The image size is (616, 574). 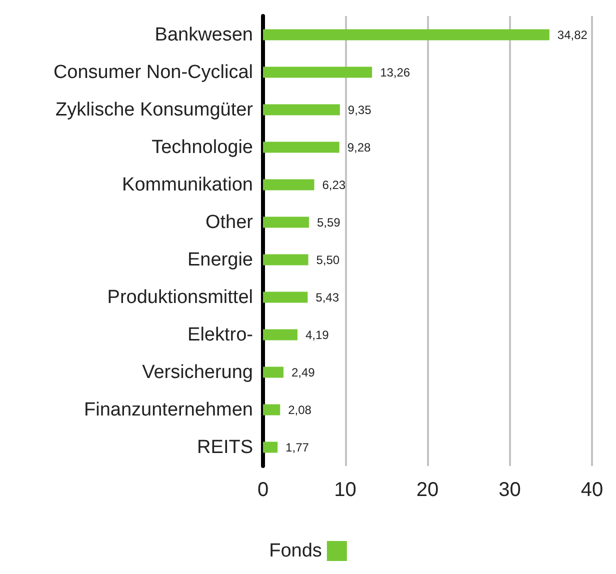 What do you see at coordinates (328, 222) in the screenshot?
I see `data-label: 5,59` at bounding box center [328, 222].